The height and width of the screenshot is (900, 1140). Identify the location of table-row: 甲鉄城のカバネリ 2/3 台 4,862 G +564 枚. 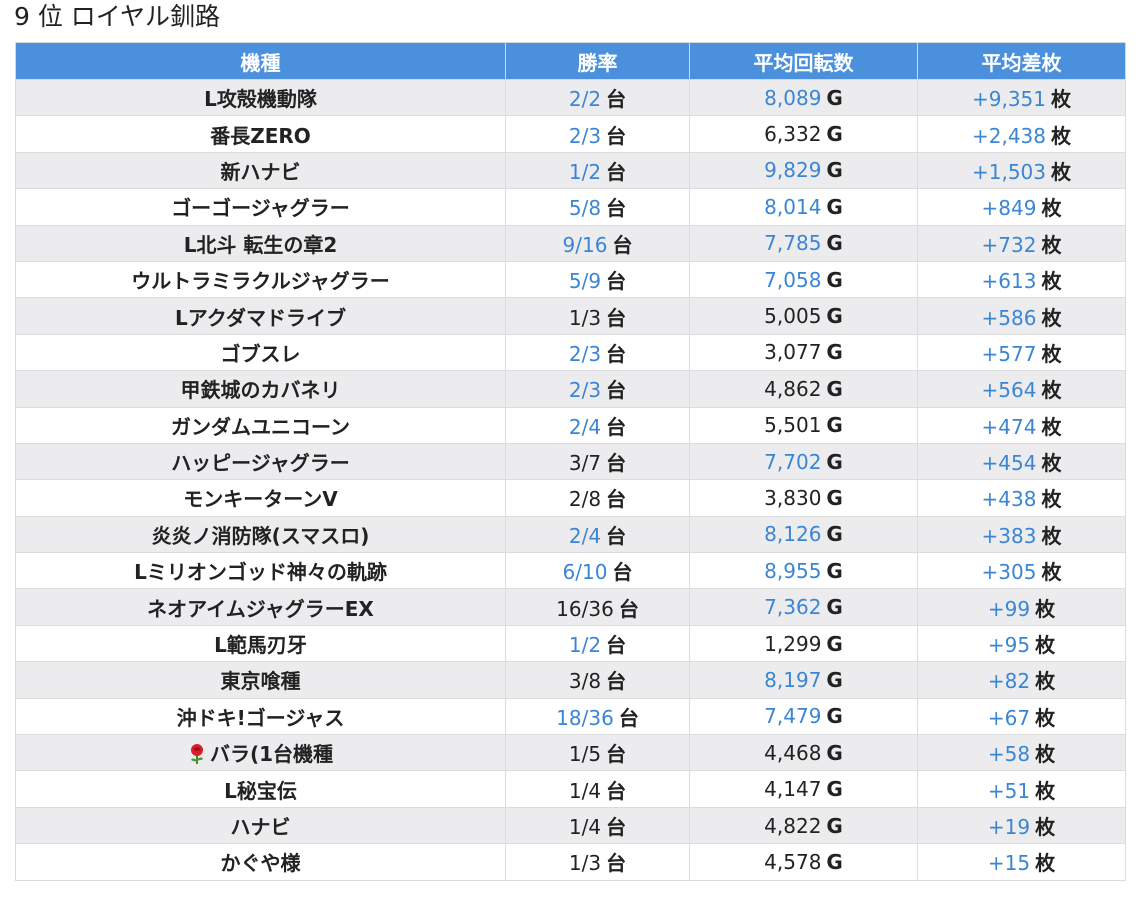
(570, 389).